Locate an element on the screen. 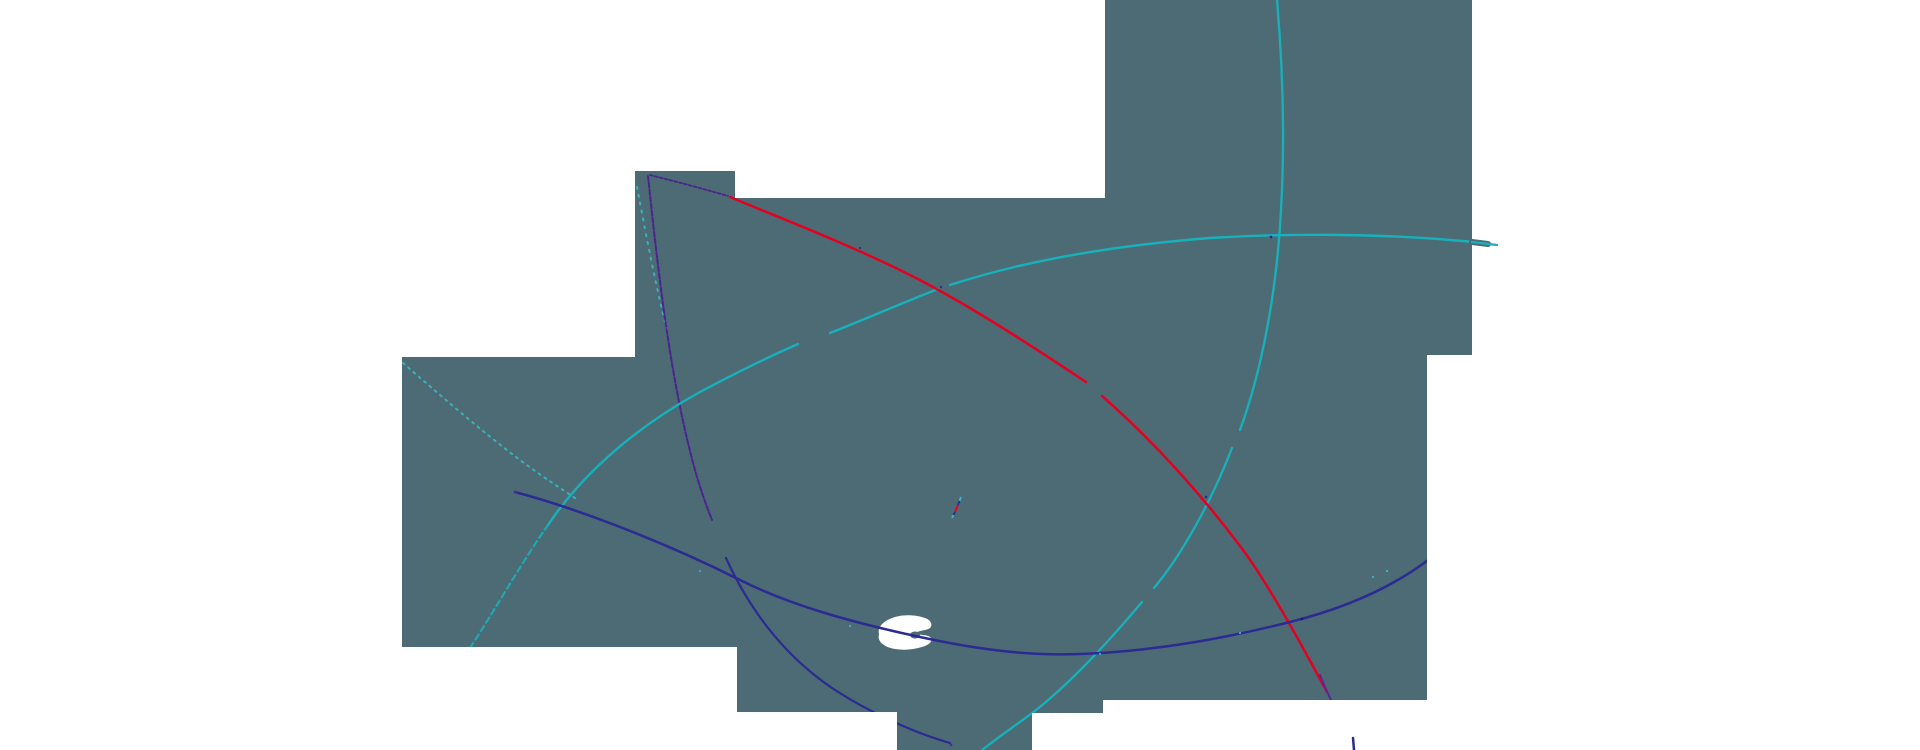  trajectory-navy-shallow is located at coordinates (971, 573).